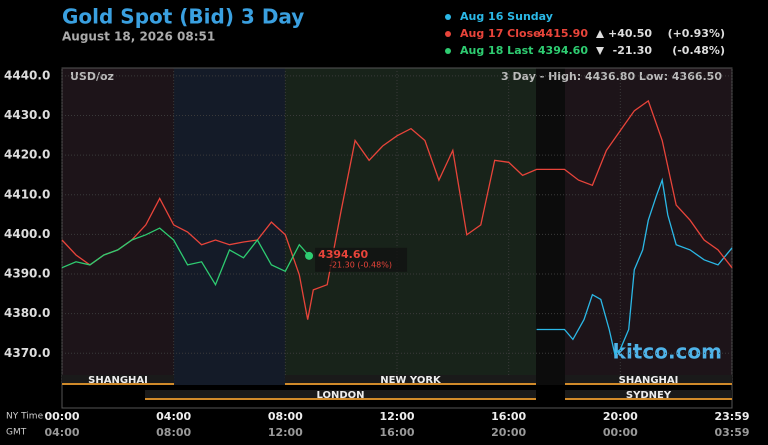  What do you see at coordinates (731, 416) in the screenshot?
I see `x-tick-label: 23:59` at bounding box center [731, 416].